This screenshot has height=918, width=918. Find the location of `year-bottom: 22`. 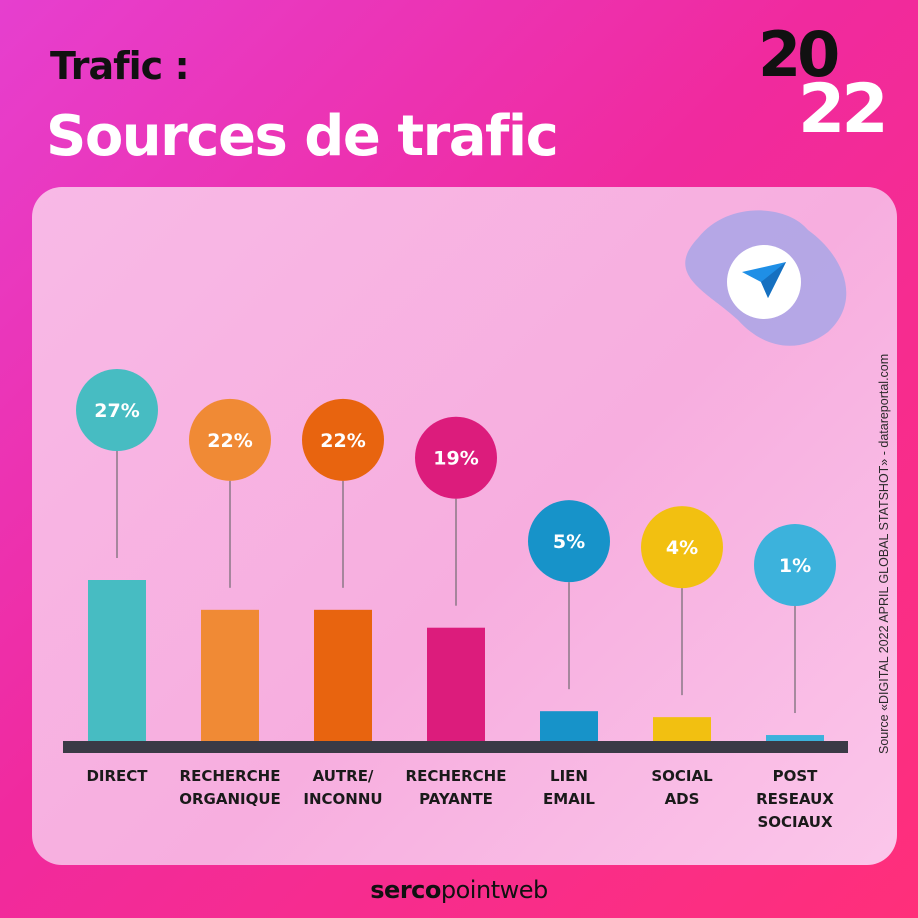

year-bottom: 22 is located at coordinates (843, 109).